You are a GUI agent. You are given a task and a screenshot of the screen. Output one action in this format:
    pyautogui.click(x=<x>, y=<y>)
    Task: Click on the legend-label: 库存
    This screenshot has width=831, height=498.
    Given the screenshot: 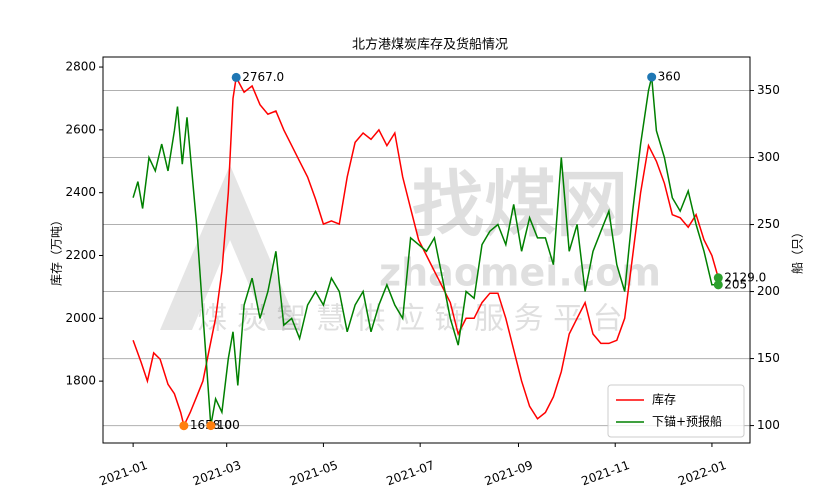 What is the action you would take?
    pyautogui.click(x=664, y=399)
    